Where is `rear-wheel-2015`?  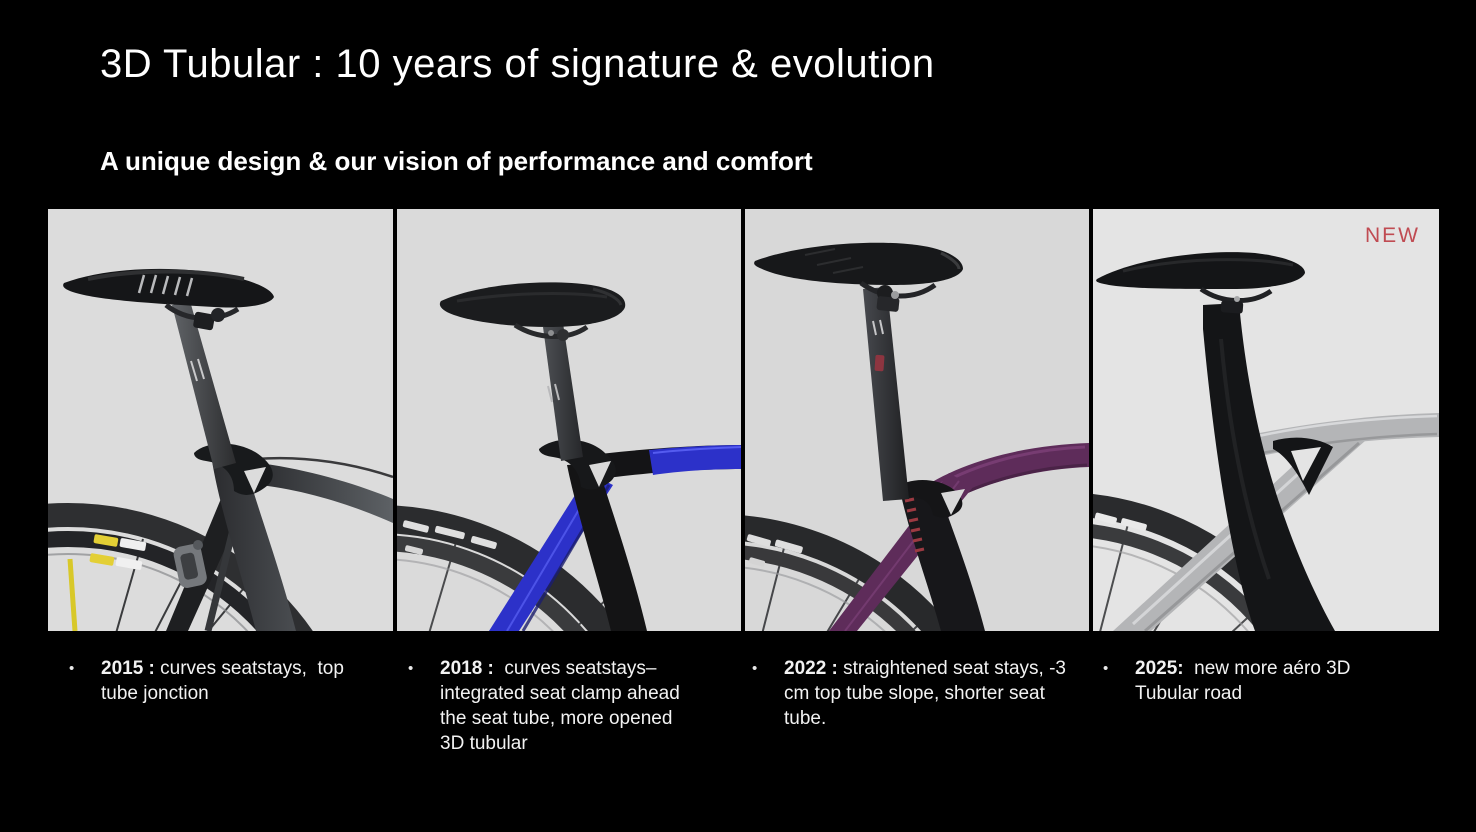
rear-wheel-2015 is located at coordinates (180, 567).